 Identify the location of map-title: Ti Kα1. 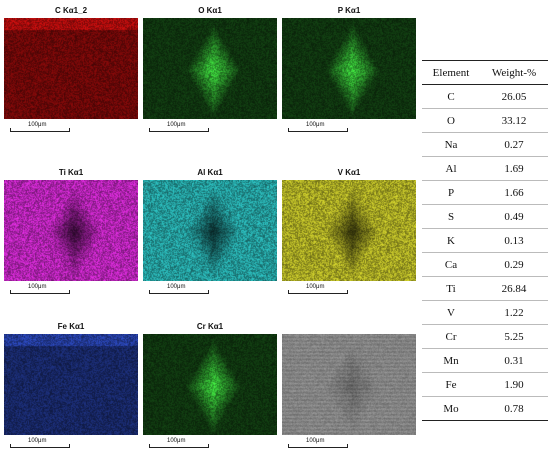
(71, 172).